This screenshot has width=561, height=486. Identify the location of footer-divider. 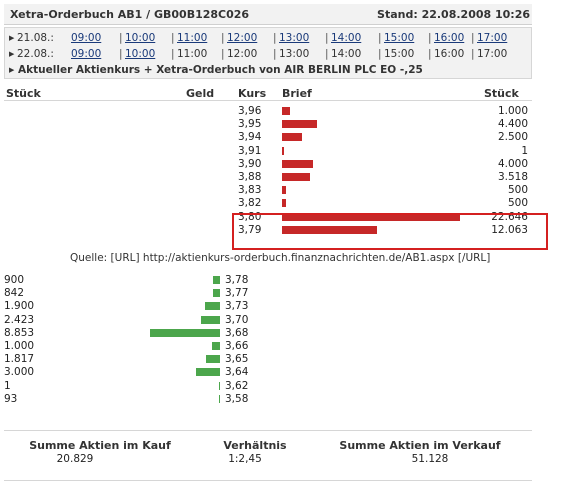
(268, 430).